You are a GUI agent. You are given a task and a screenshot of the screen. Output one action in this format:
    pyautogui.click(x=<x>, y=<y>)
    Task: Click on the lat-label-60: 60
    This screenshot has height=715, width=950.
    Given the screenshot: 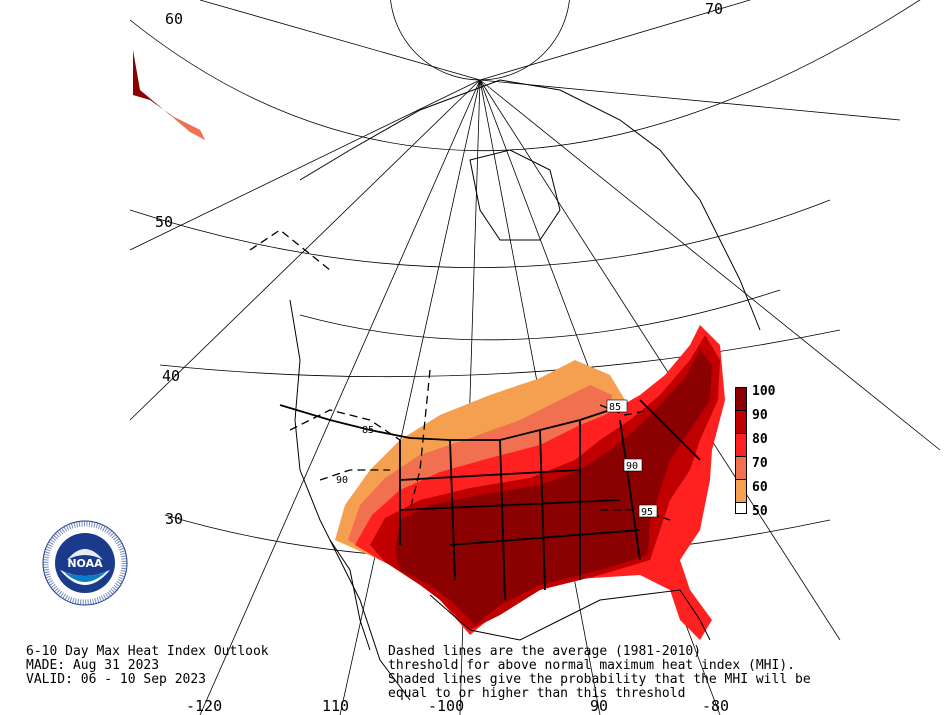 What is the action you would take?
    pyautogui.click(x=174, y=19)
    